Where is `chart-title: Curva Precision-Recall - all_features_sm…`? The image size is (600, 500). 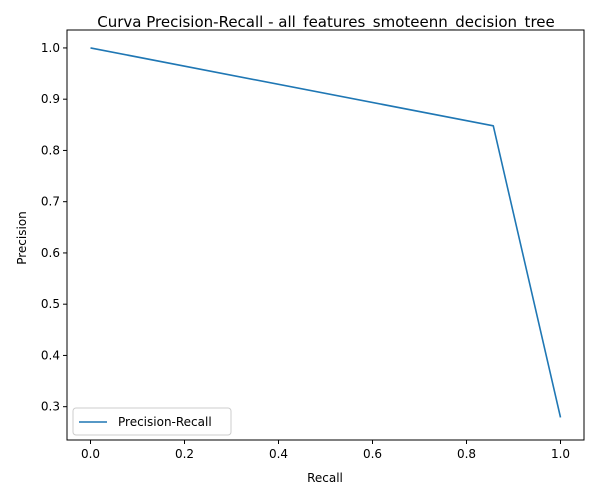
chart-title: Curva Precision-Recall - all_features_sm… is located at coordinates (326, 22).